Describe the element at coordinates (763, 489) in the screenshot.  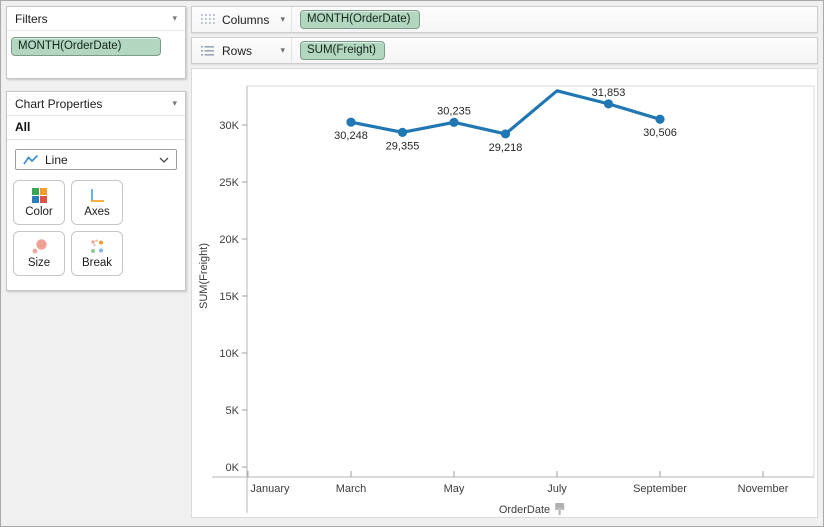
I see `x-tick-label: November` at that location.